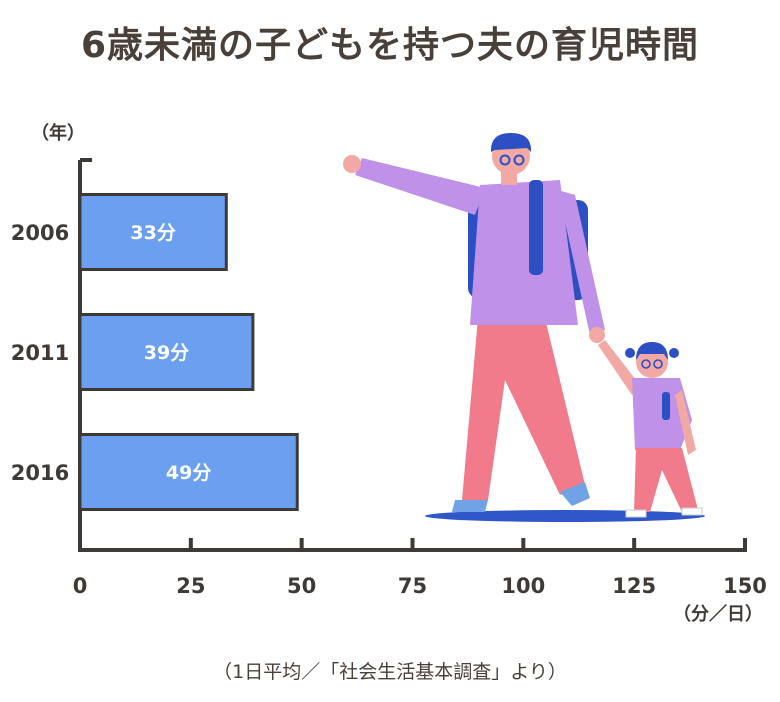  Describe the element at coordinates (634, 586) in the screenshot. I see `x-tick-label: 125` at that location.